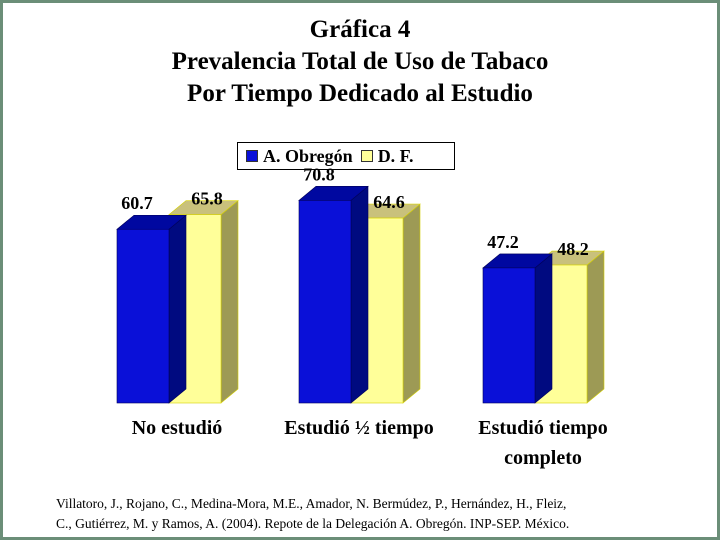 The image size is (720, 540). Describe the element at coordinates (509, 335) in the screenshot. I see `bar-2-0-front` at that location.